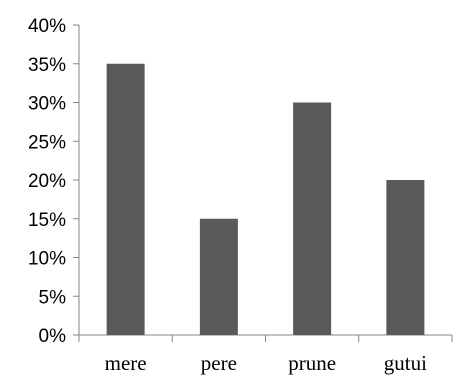  I want to click on x-tick-label: mere, so click(126, 363).